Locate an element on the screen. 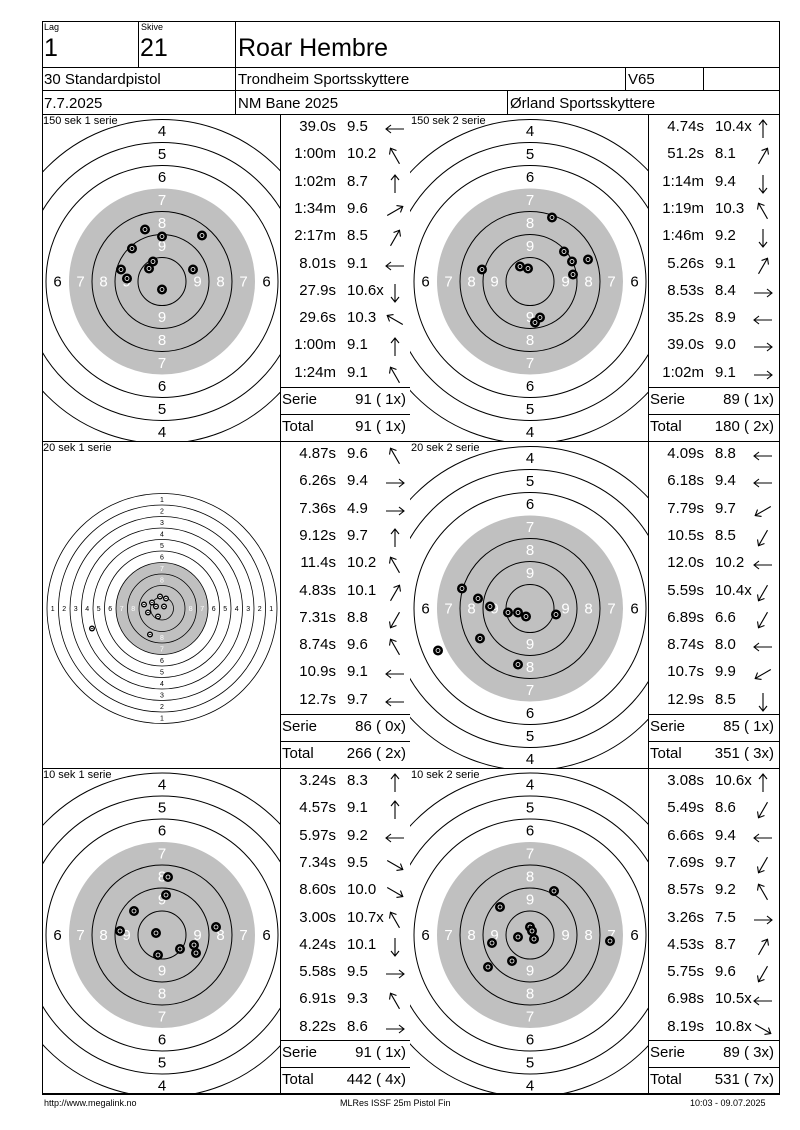 Image resolution: width=800 pixels, height=1130 pixels. shot-score: 10.6x is located at coordinates (733, 780).